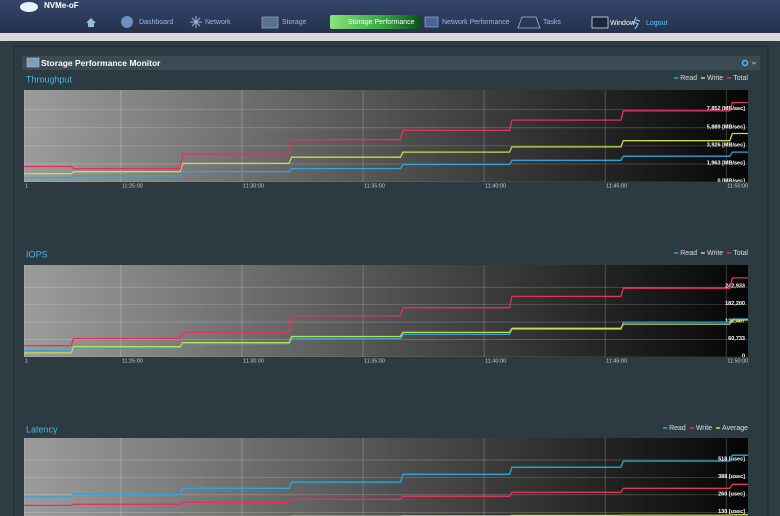 This screenshot has height=516, width=780. Describe the element at coordinates (218, 22) in the screenshot. I see `nav-item: Network` at that location.